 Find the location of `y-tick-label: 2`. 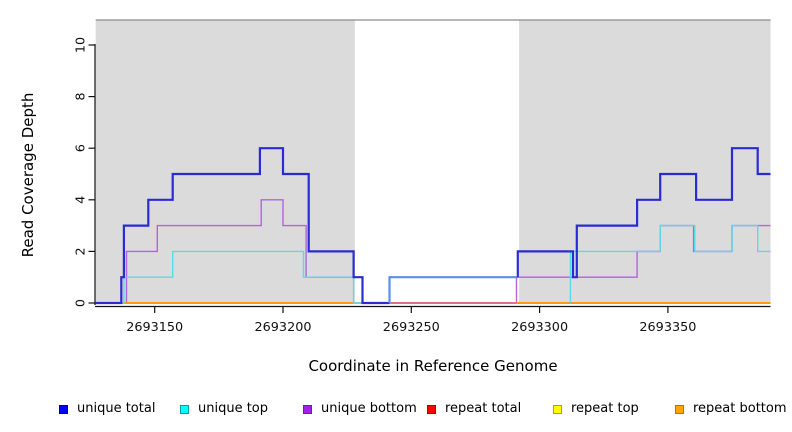

y-tick-label: 2 is located at coordinates (81, 251).